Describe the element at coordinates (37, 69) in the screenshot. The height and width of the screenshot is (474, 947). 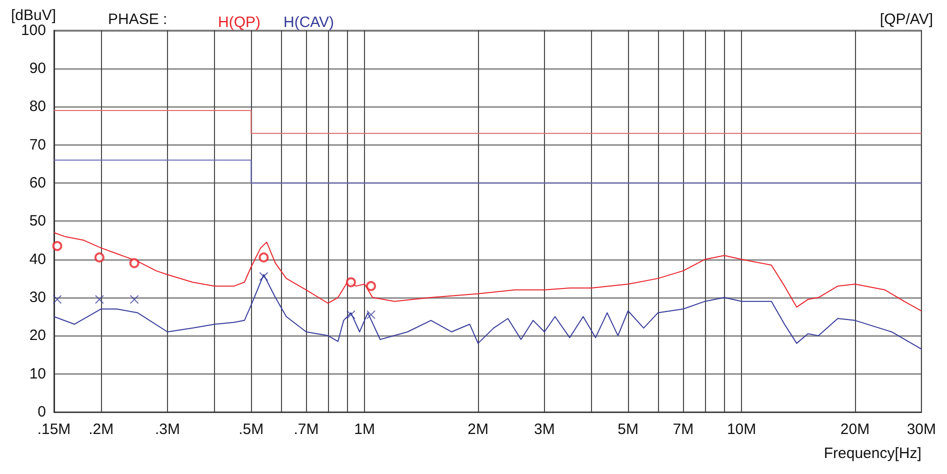
I see `y-tick-label: 90` at that location.